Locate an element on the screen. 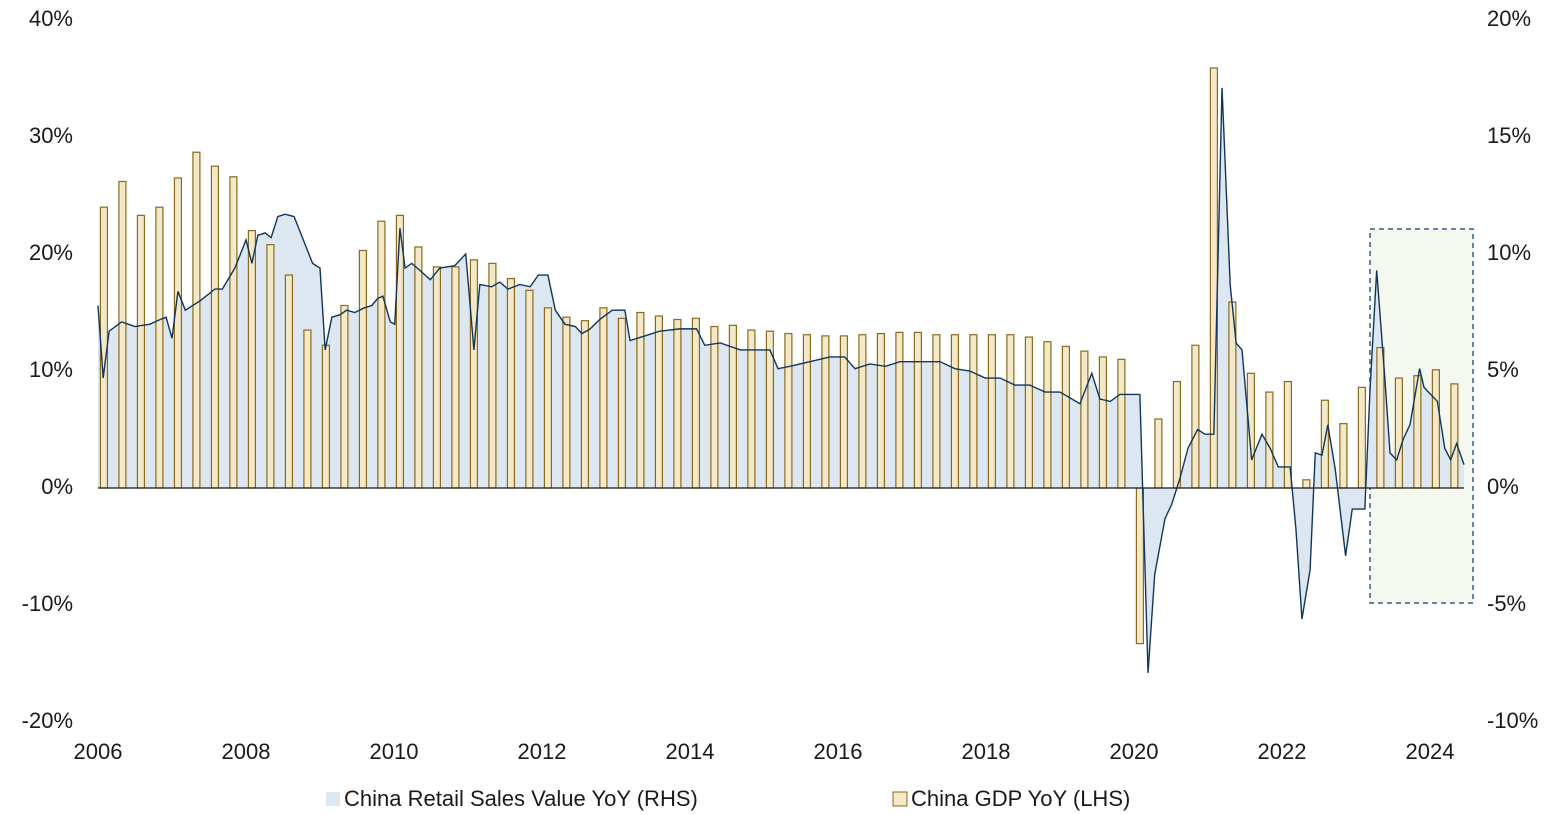 The height and width of the screenshot is (815, 1559). y2-tick-label: 15% is located at coordinates (1509, 135).